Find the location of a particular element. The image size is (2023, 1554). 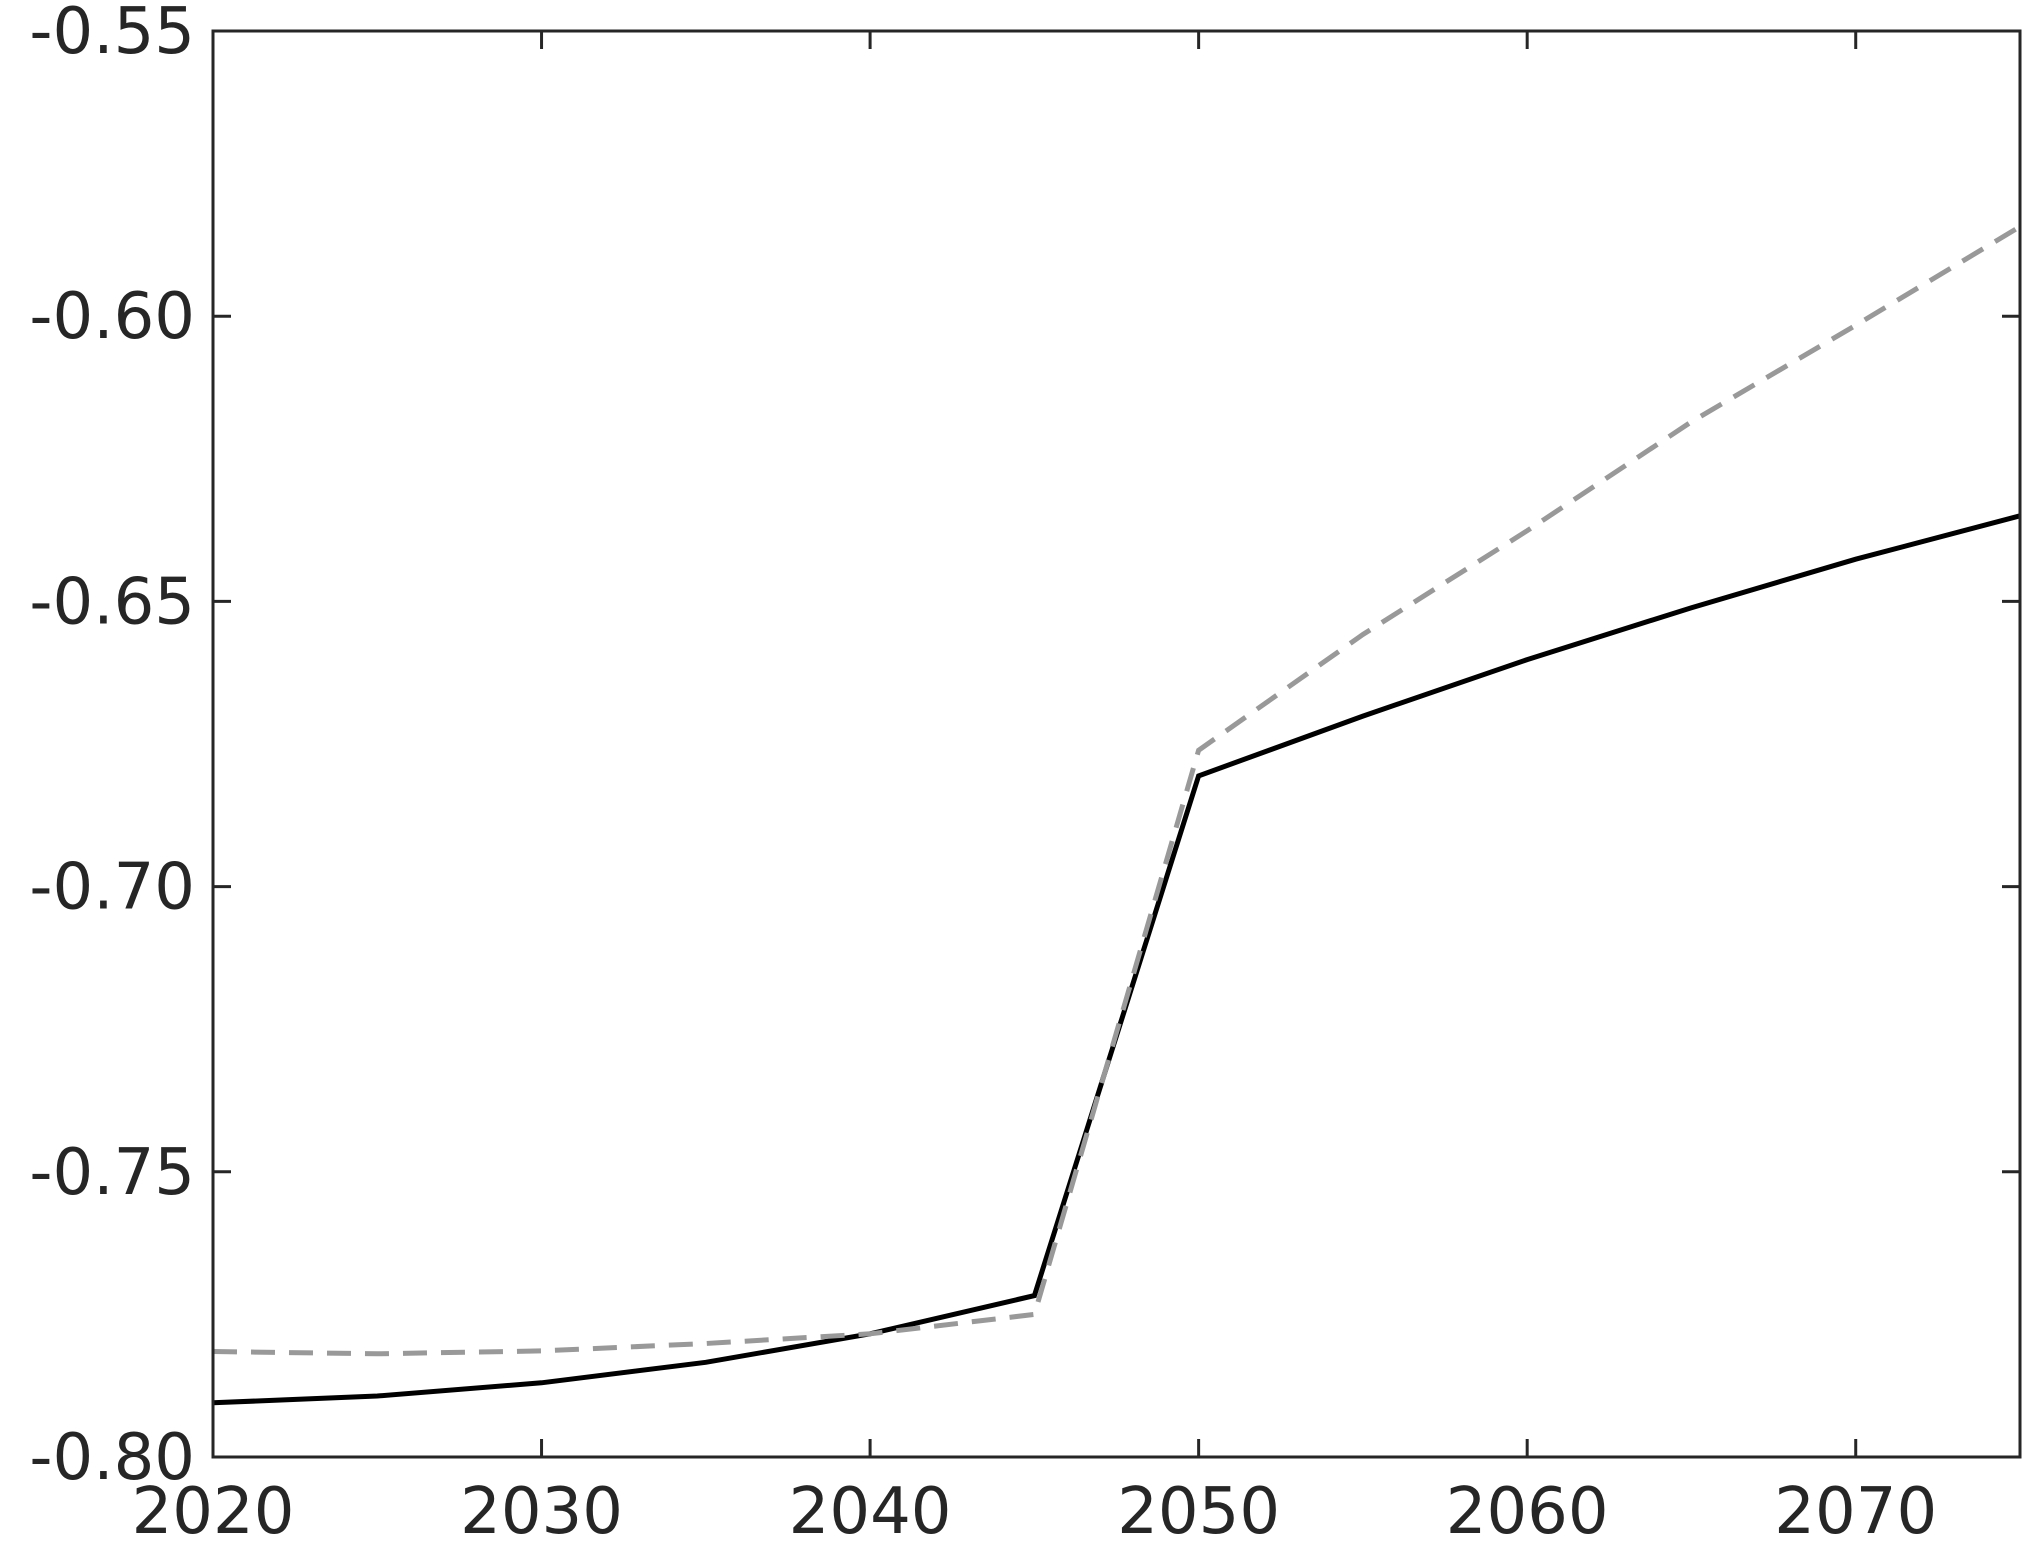

y-tick-label: -0.60 is located at coordinates (112, 317).